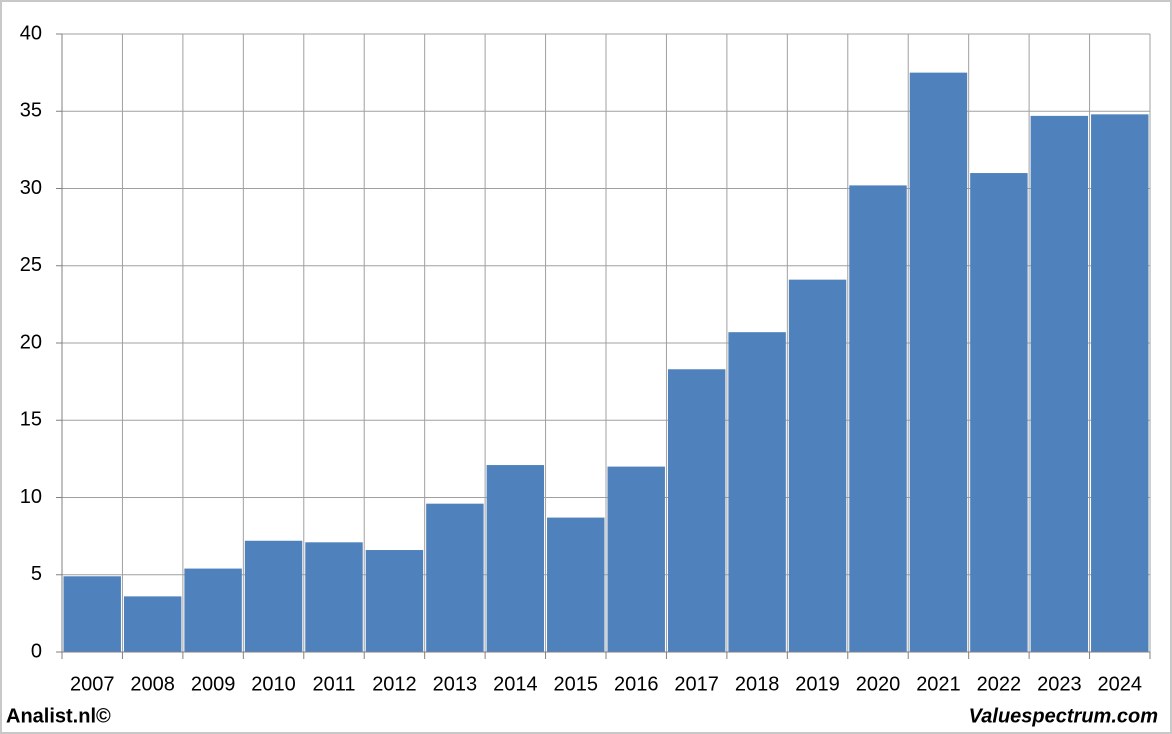  What do you see at coordinates (273, 684) in the screenshot?
I see `x-tick-label: 2010` at bounding box center [273, 684].